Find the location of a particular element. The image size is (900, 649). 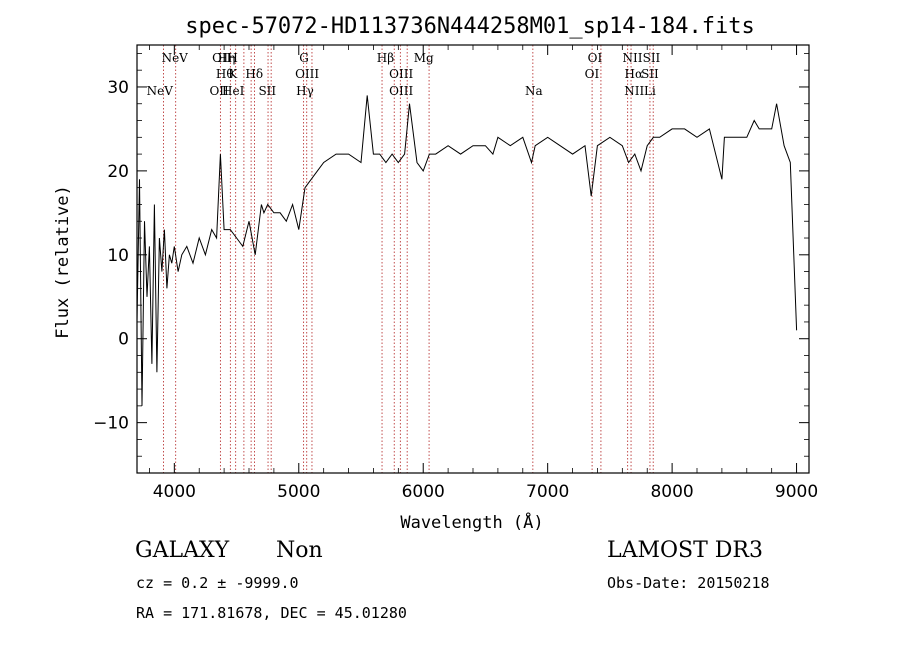

ion-label-upper_row-3: H is located at coordinates (232, 58).